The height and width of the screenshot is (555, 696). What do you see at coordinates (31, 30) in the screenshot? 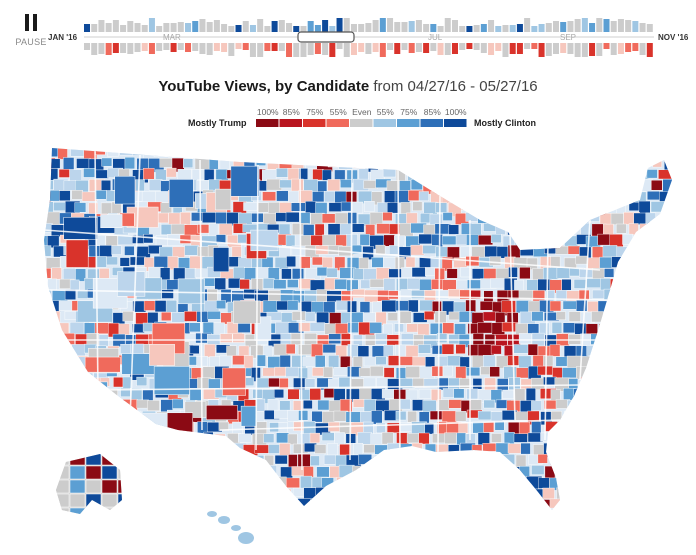
I see `pause-button: PAUSE` at bounding box center [31, 30].